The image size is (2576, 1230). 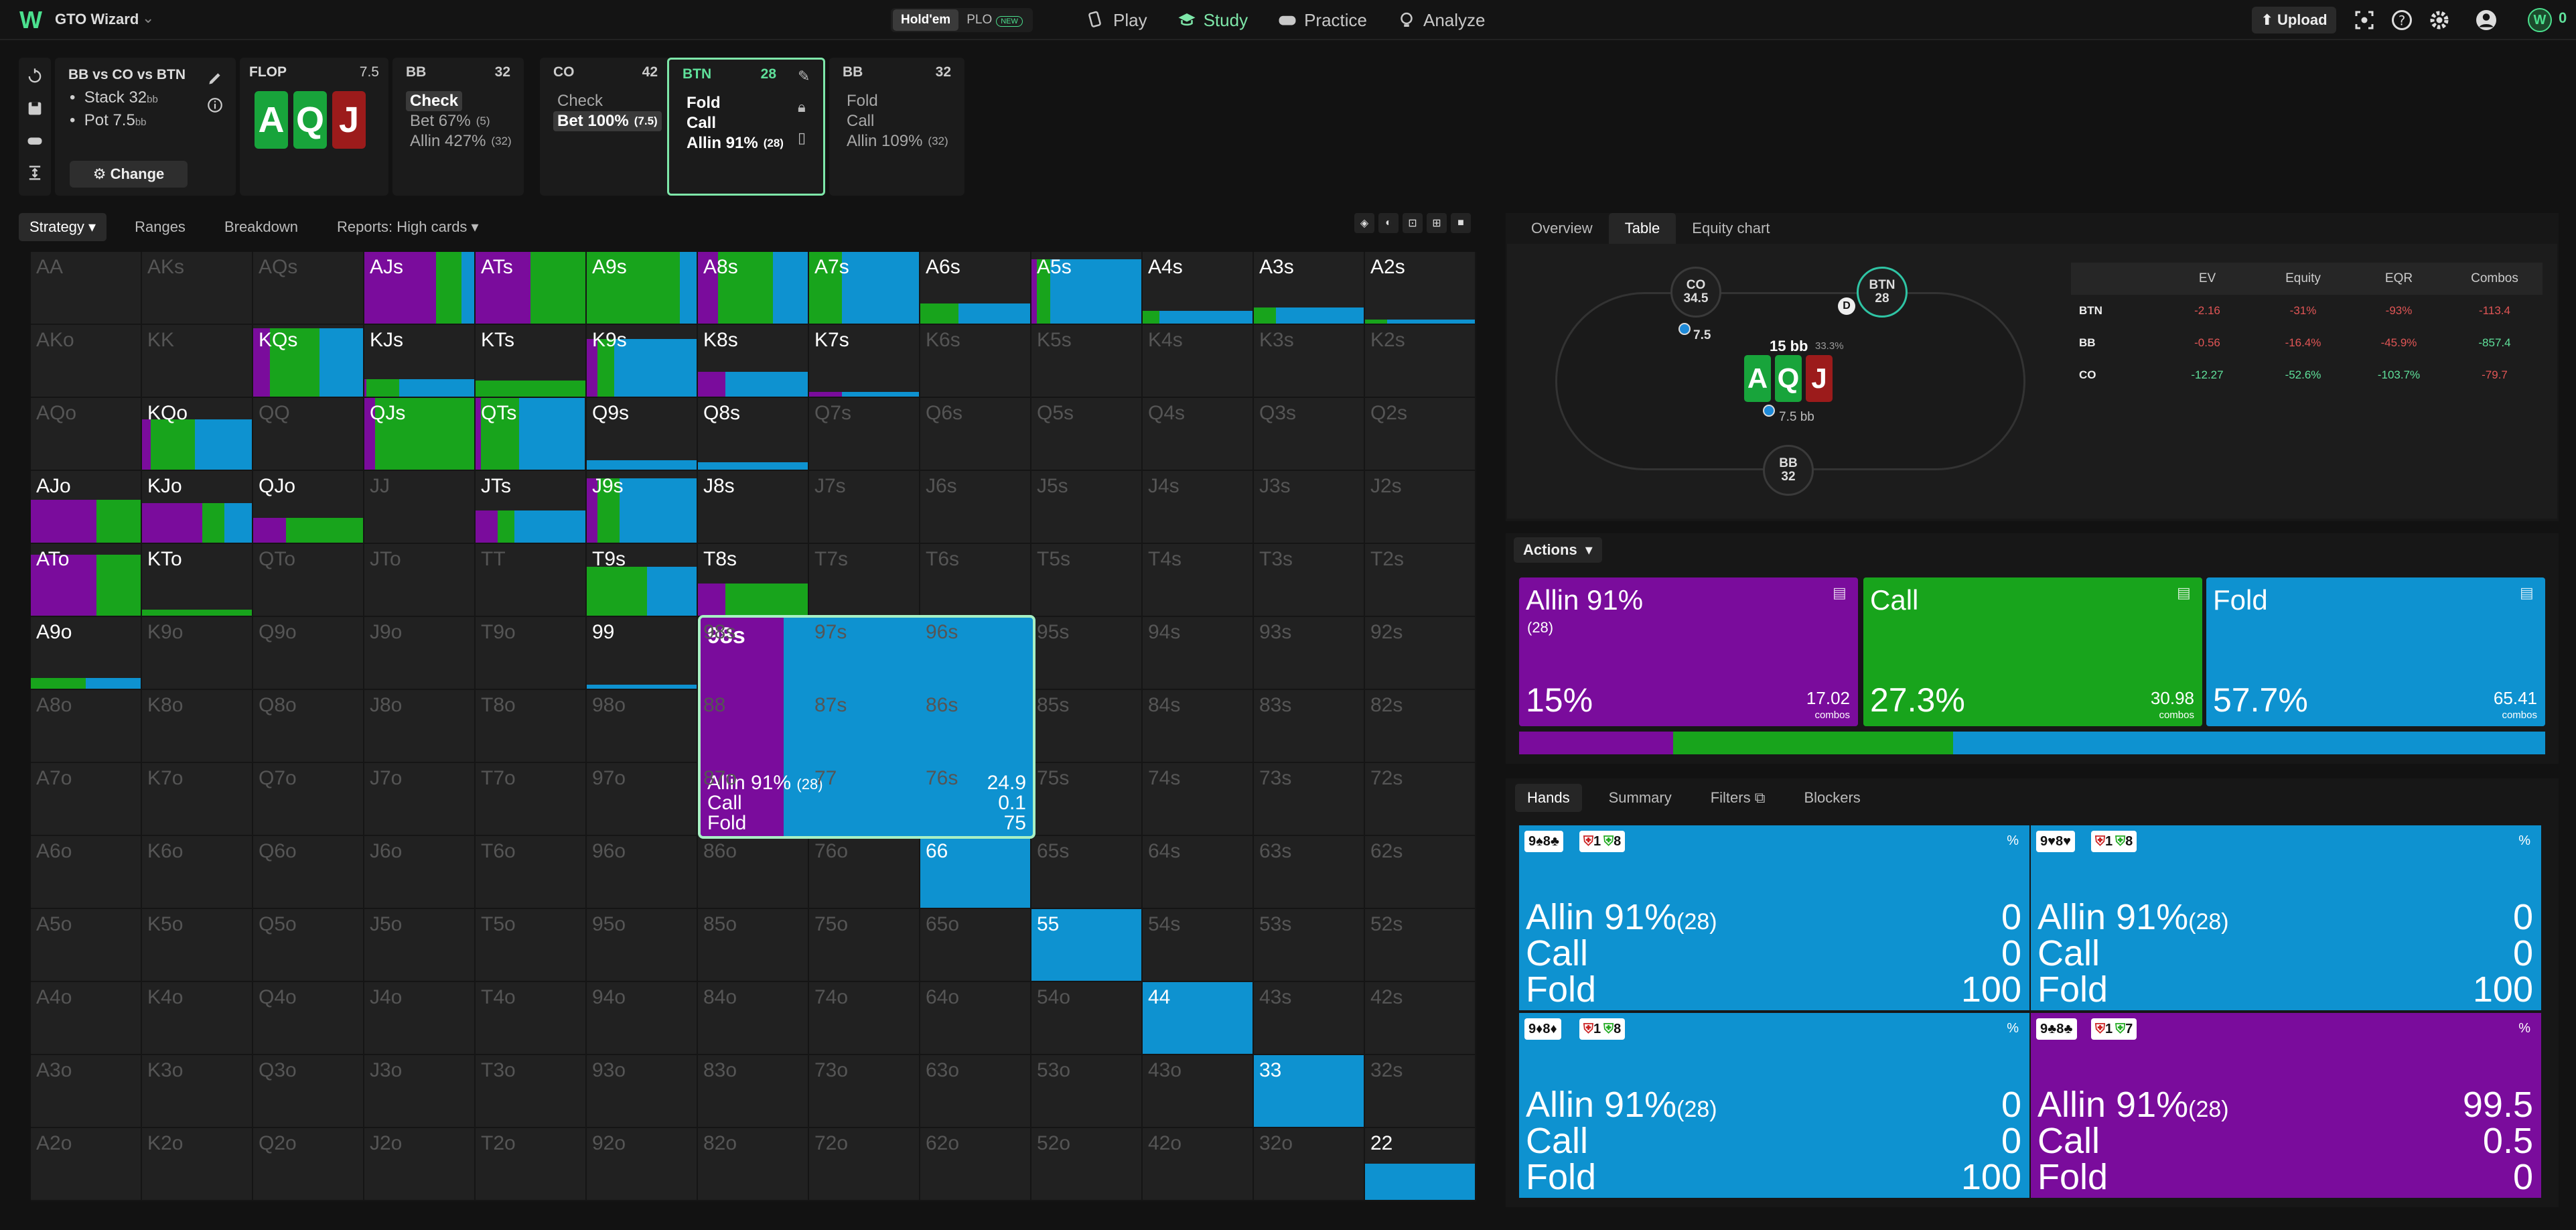 What do you see at coordinates (864, 361) in the screenshot?
I see `hand-cell-K7s: K7s` at bounding box center [864, 361].